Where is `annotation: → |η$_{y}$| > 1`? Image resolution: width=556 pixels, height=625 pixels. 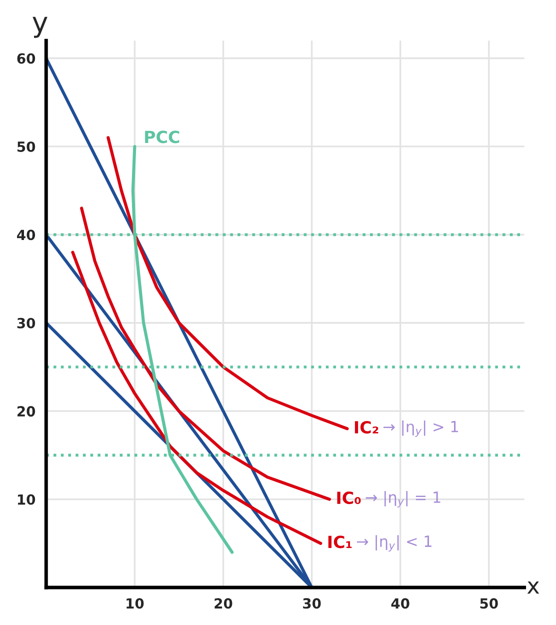 annotation: → |η$_{y}$| > 1 is located at coordinates (421, 428).